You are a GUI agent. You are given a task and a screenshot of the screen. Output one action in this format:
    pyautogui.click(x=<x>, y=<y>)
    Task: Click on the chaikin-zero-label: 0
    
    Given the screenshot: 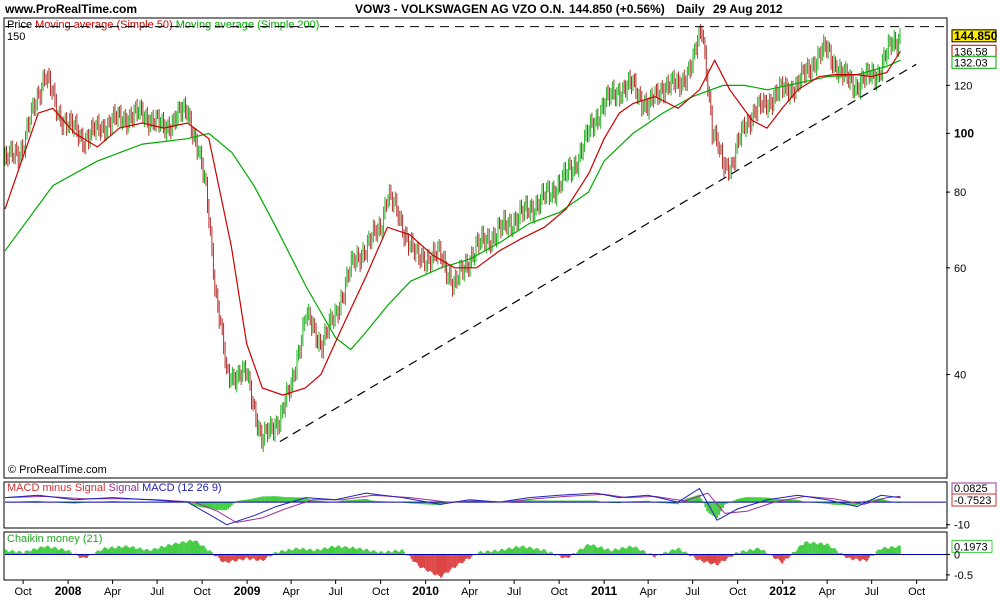 What is the action you would take?
    pyautogui.click(x=957, y=555)
    